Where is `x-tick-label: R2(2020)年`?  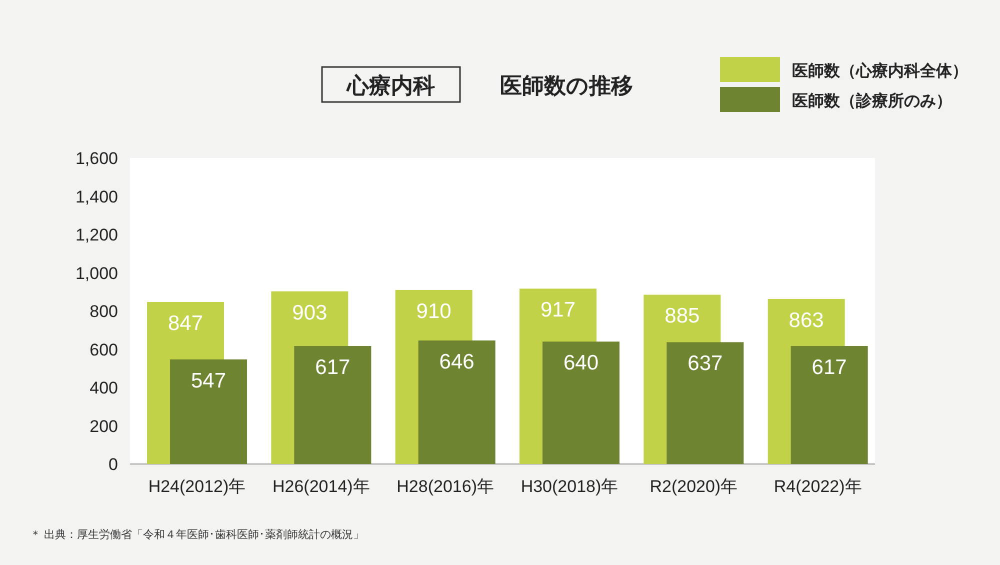
x-tick-label: R2(2020)年 is located at coordinates (694, 486).